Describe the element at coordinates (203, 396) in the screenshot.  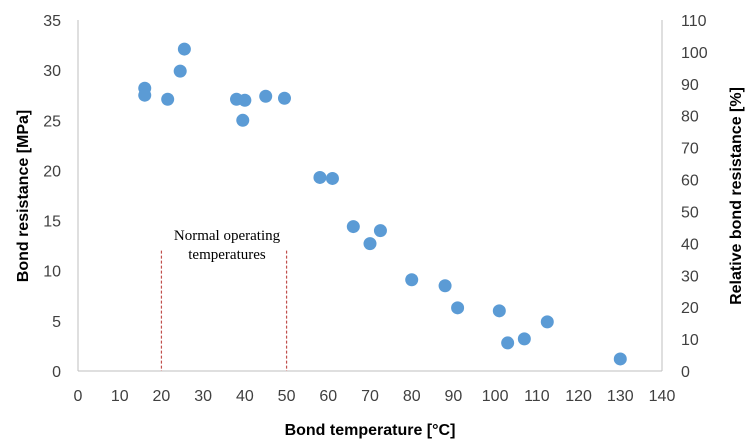
I see `x-tick-label-3: 30` at that location.